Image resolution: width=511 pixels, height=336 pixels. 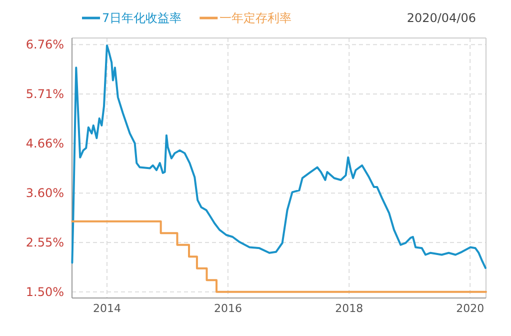 What do you see at coordinates (349, 308) in the screenshot?
I see `x-tick-label: 2018` at bounding box center [349, 308].